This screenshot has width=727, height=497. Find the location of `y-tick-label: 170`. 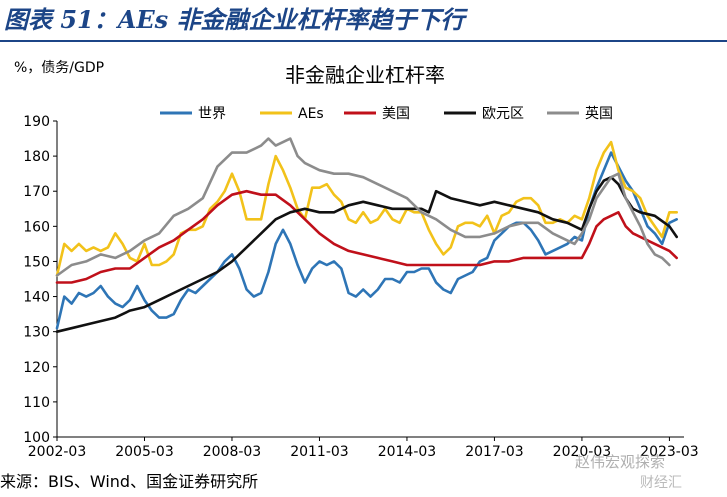

y-tick-label: 170 is located at coordinates (36, 192).